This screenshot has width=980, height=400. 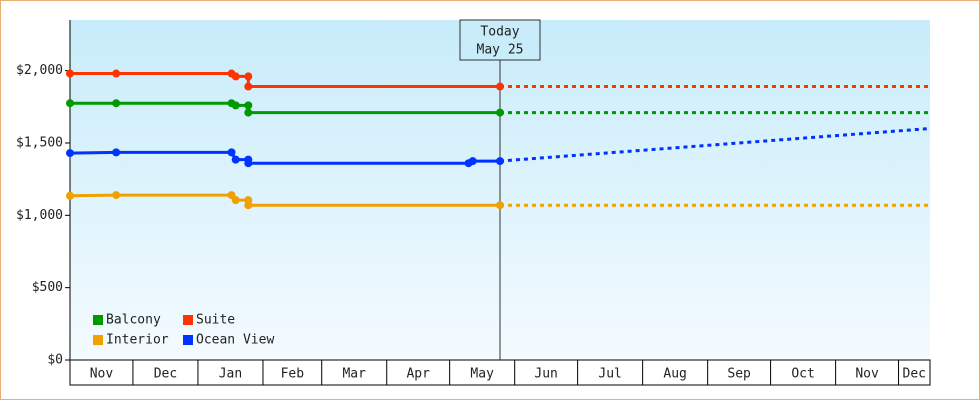 What do you see at coordinates (235, 340) in the screenshot?
I see `legend-label: Ocean View` at bounding box center [235, 340].